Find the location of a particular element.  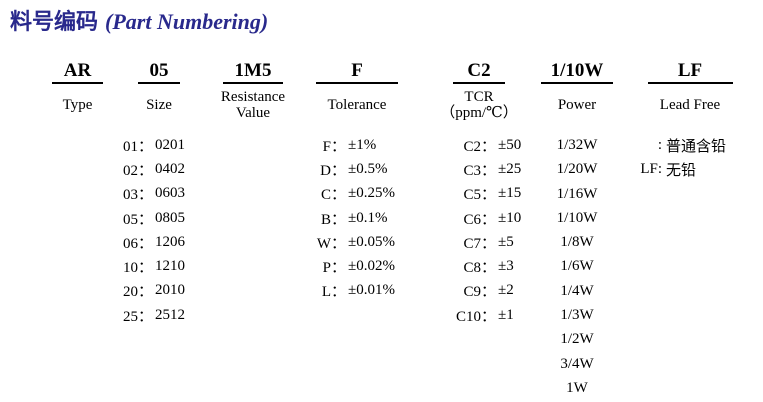

size-item: 01： 0201 is located at coordinates (153, 145).